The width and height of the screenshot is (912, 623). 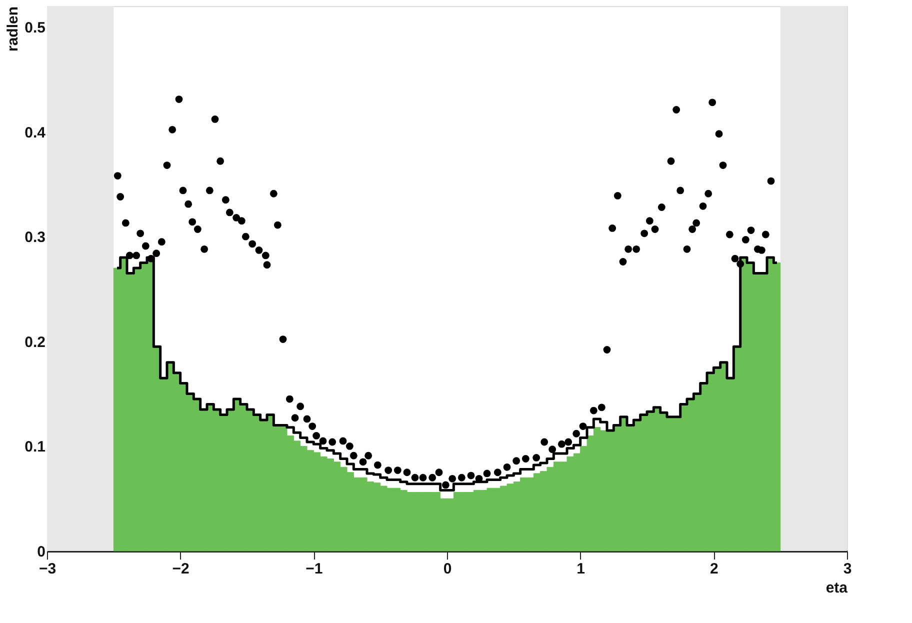 What do you see at coordinates (181, 569) in the screenshot?
I see `x-tick-label: −2` at bounding box center [181, 569].